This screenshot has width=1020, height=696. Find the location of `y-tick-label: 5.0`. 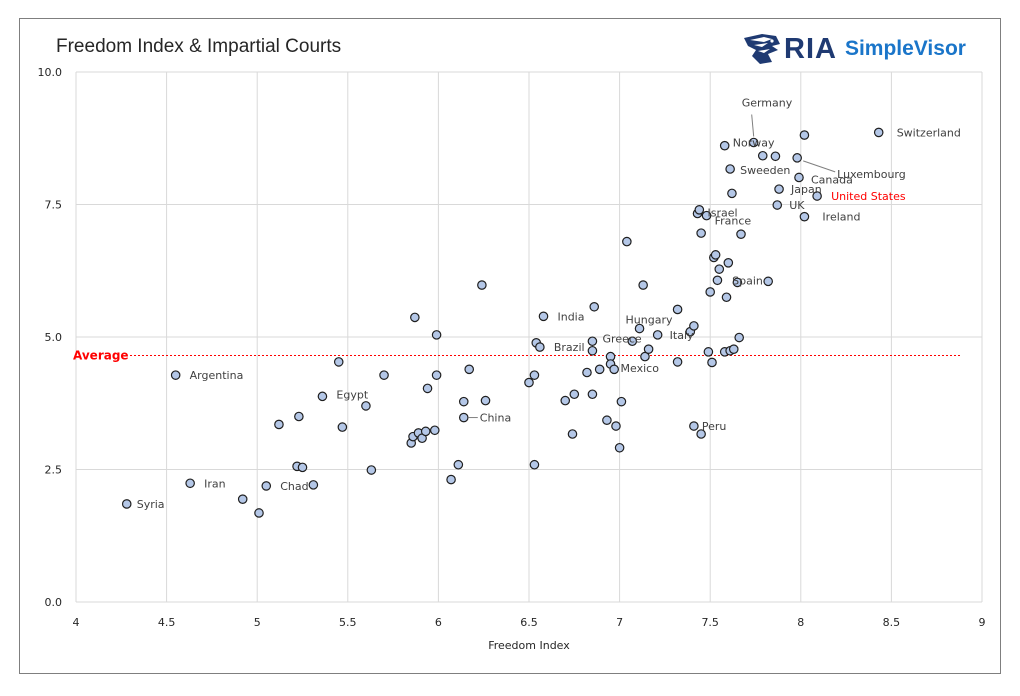

y-tick-label: 5.0 is located at coordinates (54, 337).